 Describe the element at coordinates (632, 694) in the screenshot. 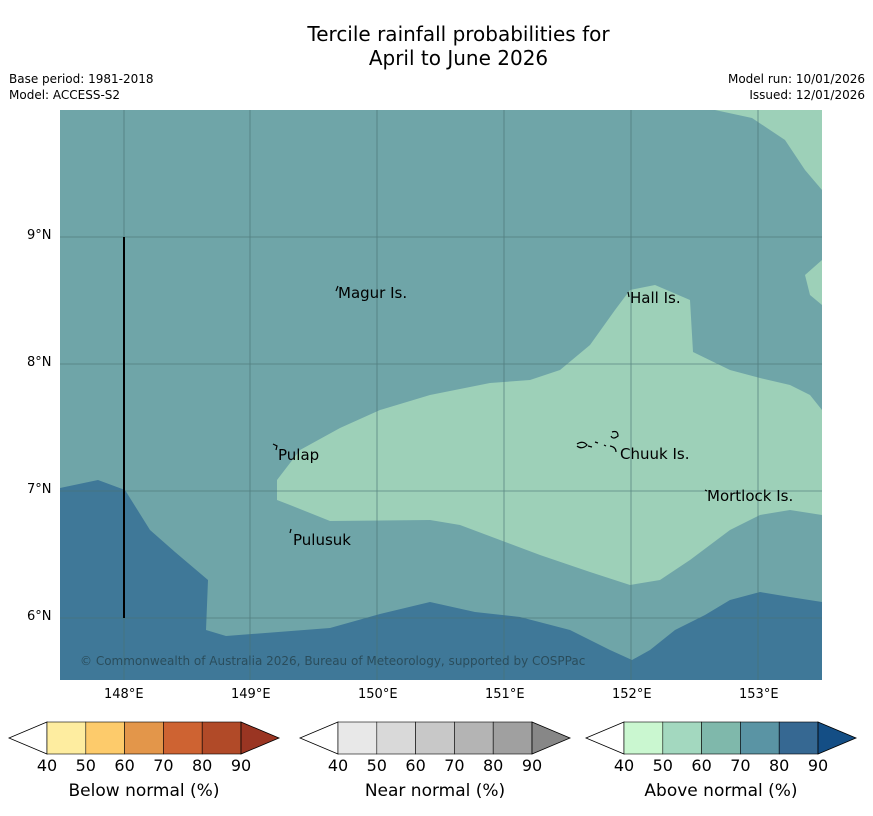

I see `lon-label-152e: 152°E` at that location.